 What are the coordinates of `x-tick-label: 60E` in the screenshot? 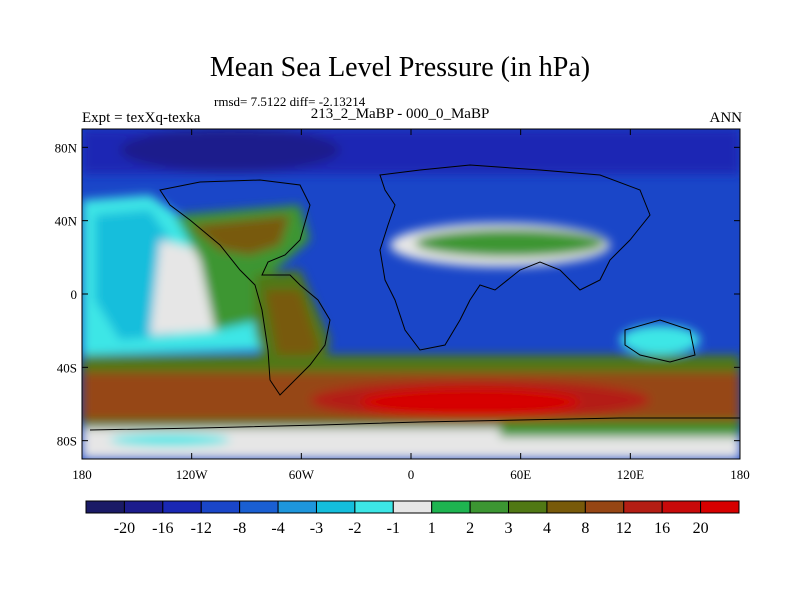 It's located at (520, 474).